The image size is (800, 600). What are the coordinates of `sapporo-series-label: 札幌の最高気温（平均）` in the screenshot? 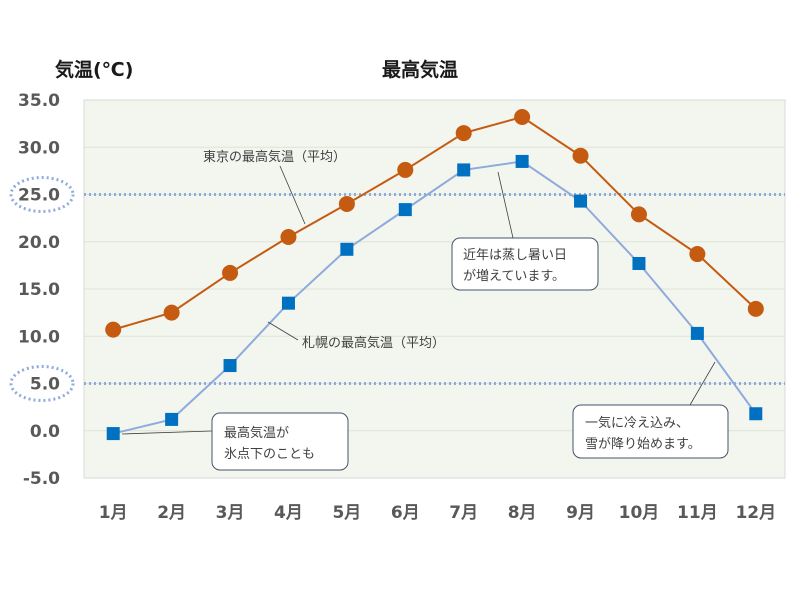 It's located at (373, 343).